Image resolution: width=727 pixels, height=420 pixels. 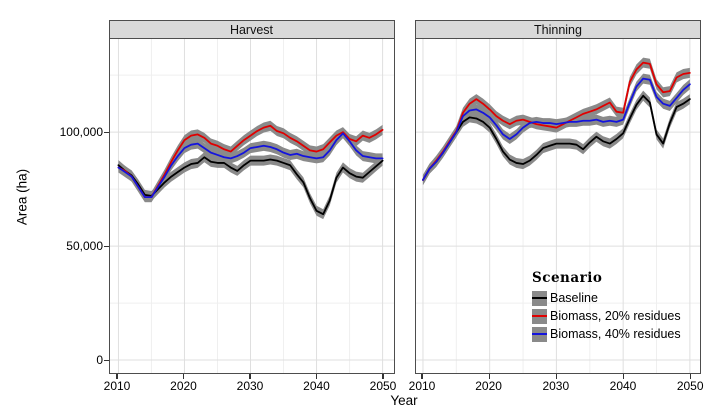 I want to click on legend-entry-biomass-20: Biomass, 20% residues, so click(x=606, y=316).